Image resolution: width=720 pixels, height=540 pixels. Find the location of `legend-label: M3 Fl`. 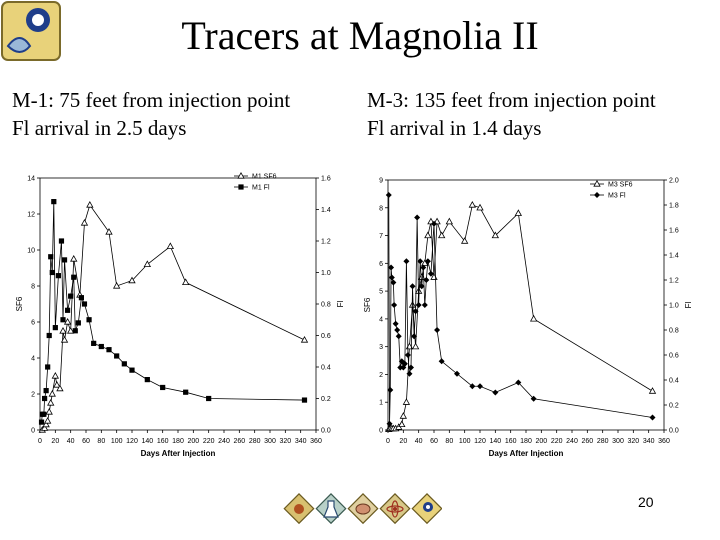

legend-label: M3 Fl is located at coordinates (617, 196).